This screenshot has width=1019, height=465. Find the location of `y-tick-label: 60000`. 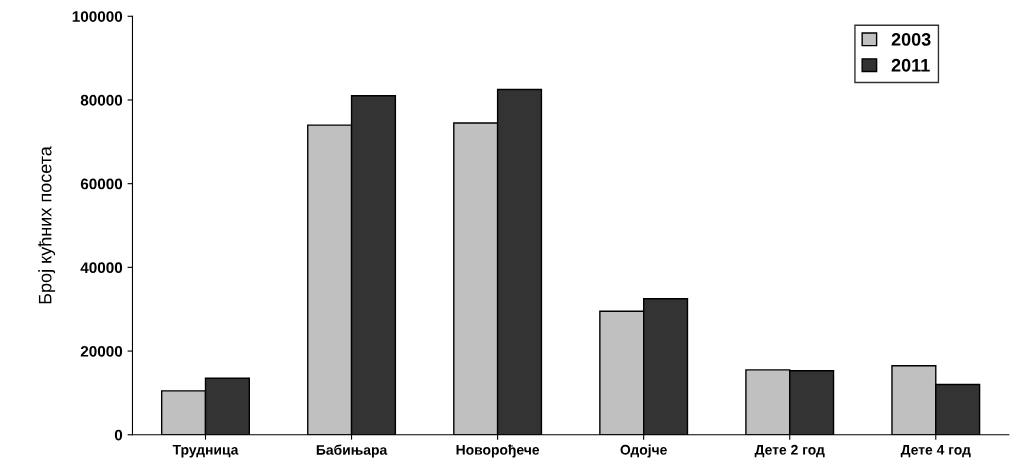

y-tick-label: 60000 is located at coordinates (101, 184).